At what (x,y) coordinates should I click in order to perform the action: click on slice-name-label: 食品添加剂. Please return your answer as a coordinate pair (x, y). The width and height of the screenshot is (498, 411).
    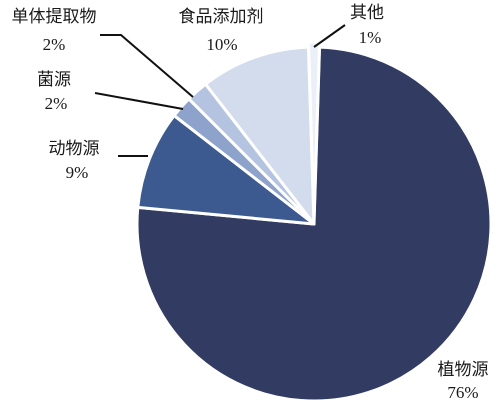
    Looking at the image, I should click on (221, 17).